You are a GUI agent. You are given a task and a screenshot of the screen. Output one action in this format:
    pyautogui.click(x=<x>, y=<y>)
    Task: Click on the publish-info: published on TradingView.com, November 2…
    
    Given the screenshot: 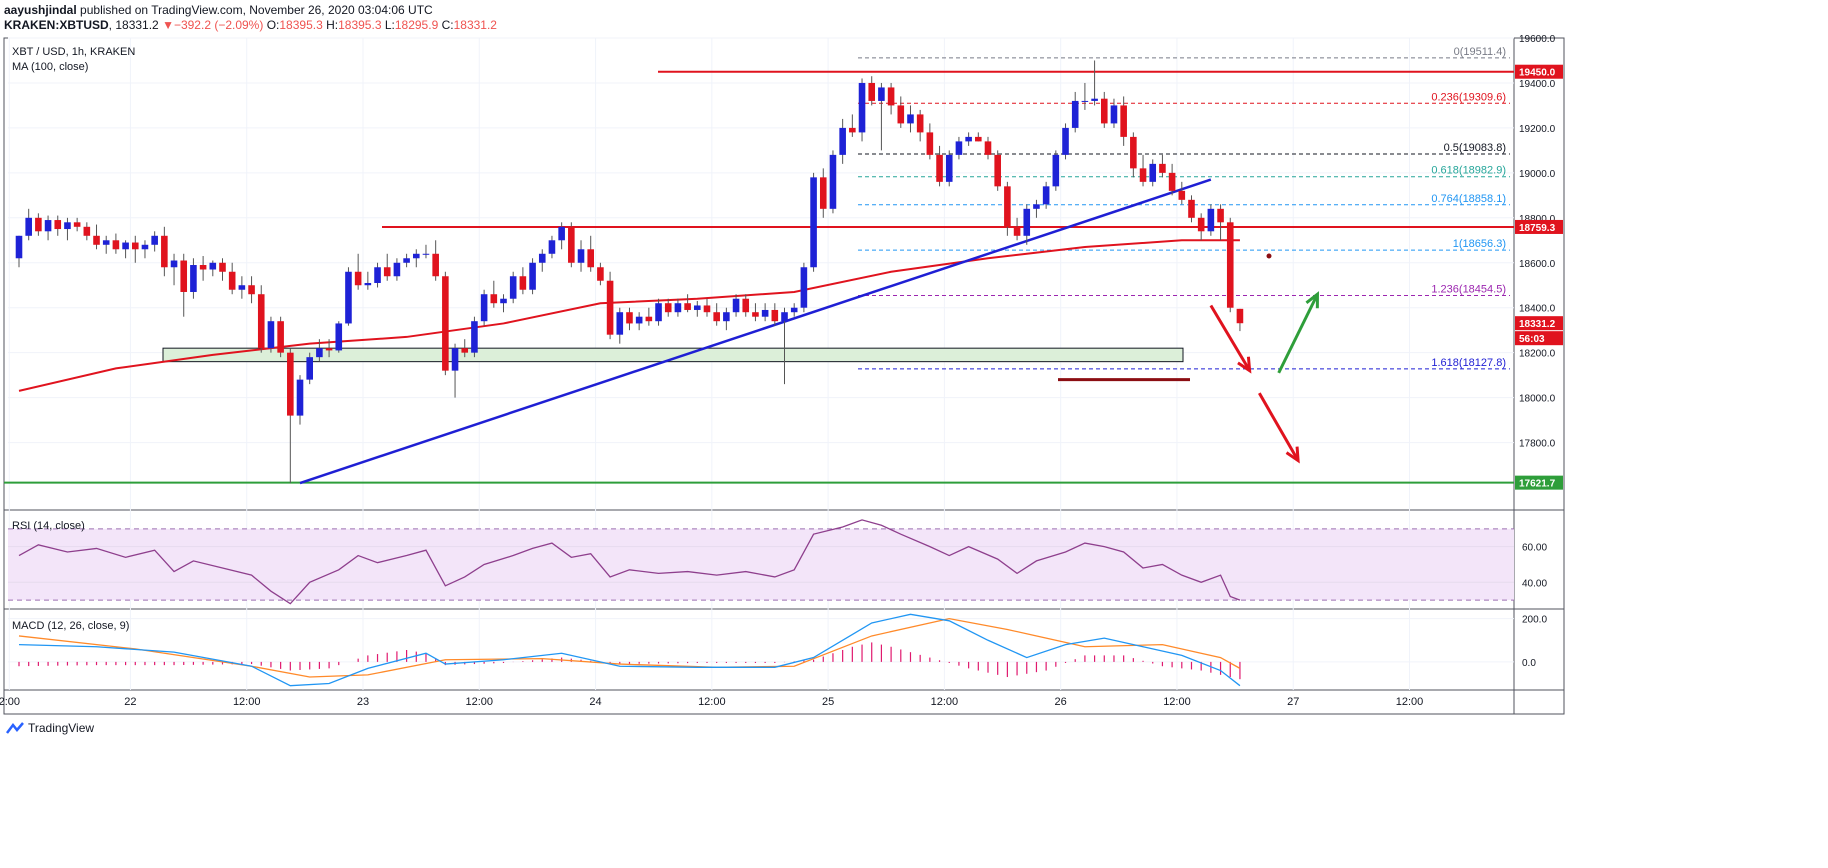 What is the action you would take?
    pyautogui.click(x=256, y=10)
    